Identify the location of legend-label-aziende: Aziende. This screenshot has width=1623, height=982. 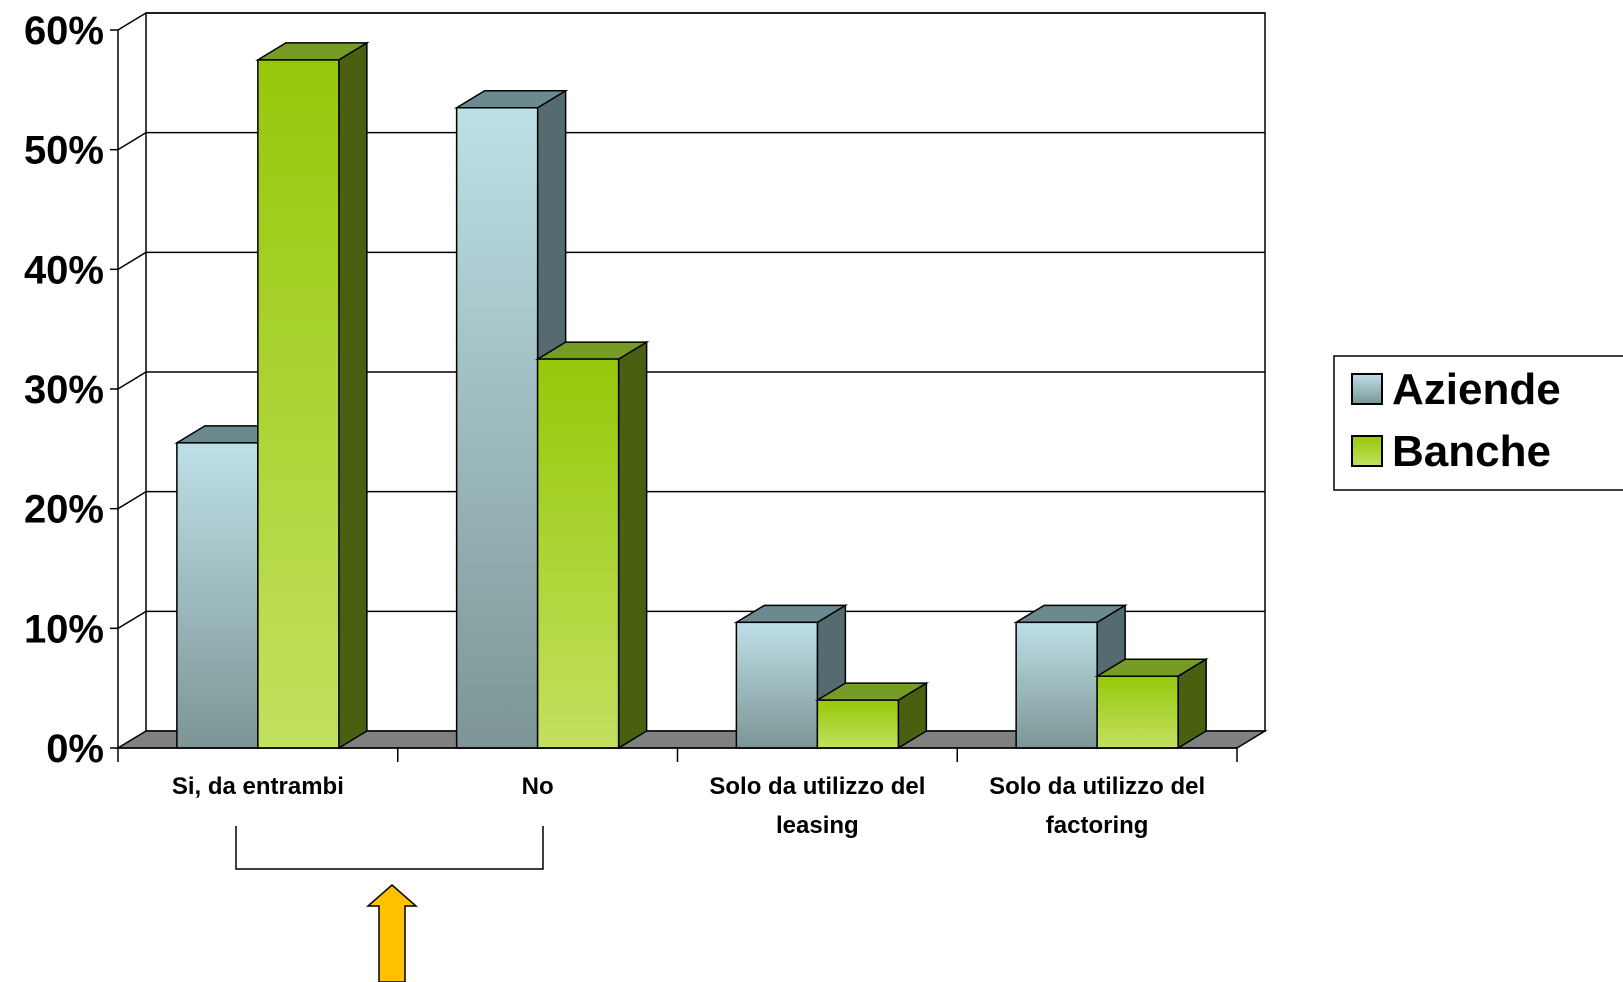
(1476, 389).